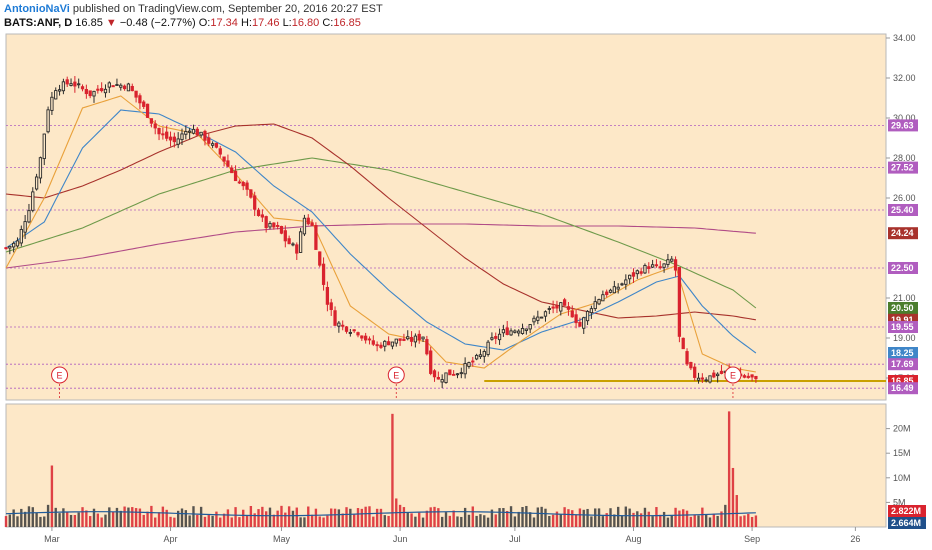 The image size is (932, 550). What do you see at coordinates (380, 514) in the screenshot?
I see `volume-ma-line` at bounding box center [380, 514].